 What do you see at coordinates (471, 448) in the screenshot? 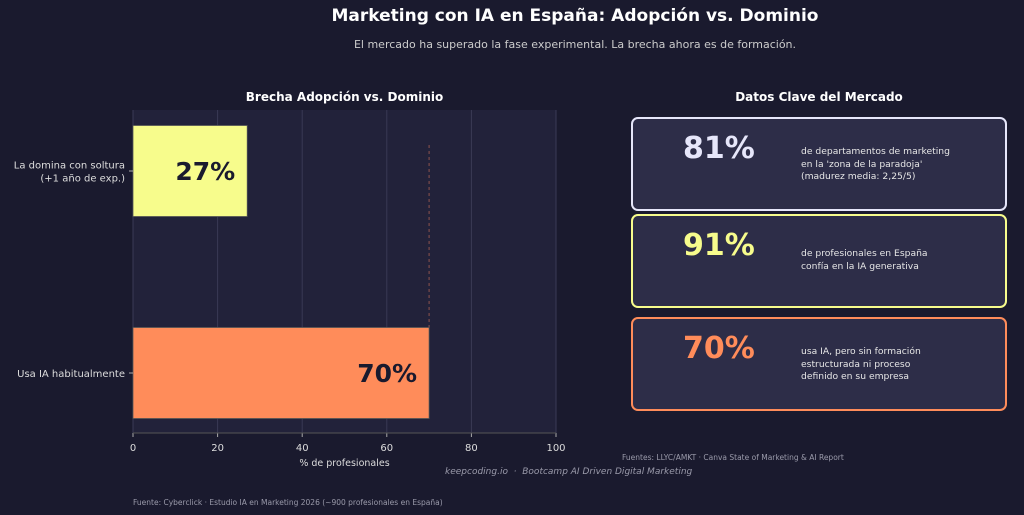
I see `x-tick-label: 80` at bounding box center [471, 448].